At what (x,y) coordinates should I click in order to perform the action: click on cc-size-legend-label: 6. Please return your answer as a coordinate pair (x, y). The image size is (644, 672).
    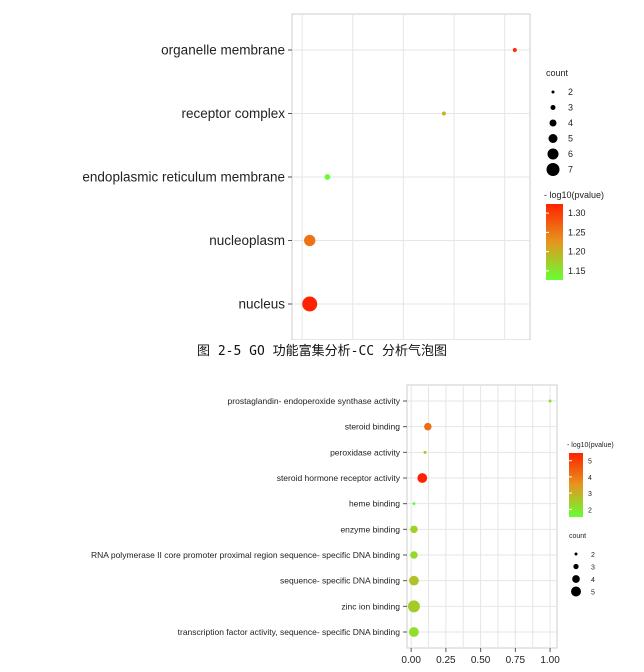
    Looking at the image, I should click on (570, 154).